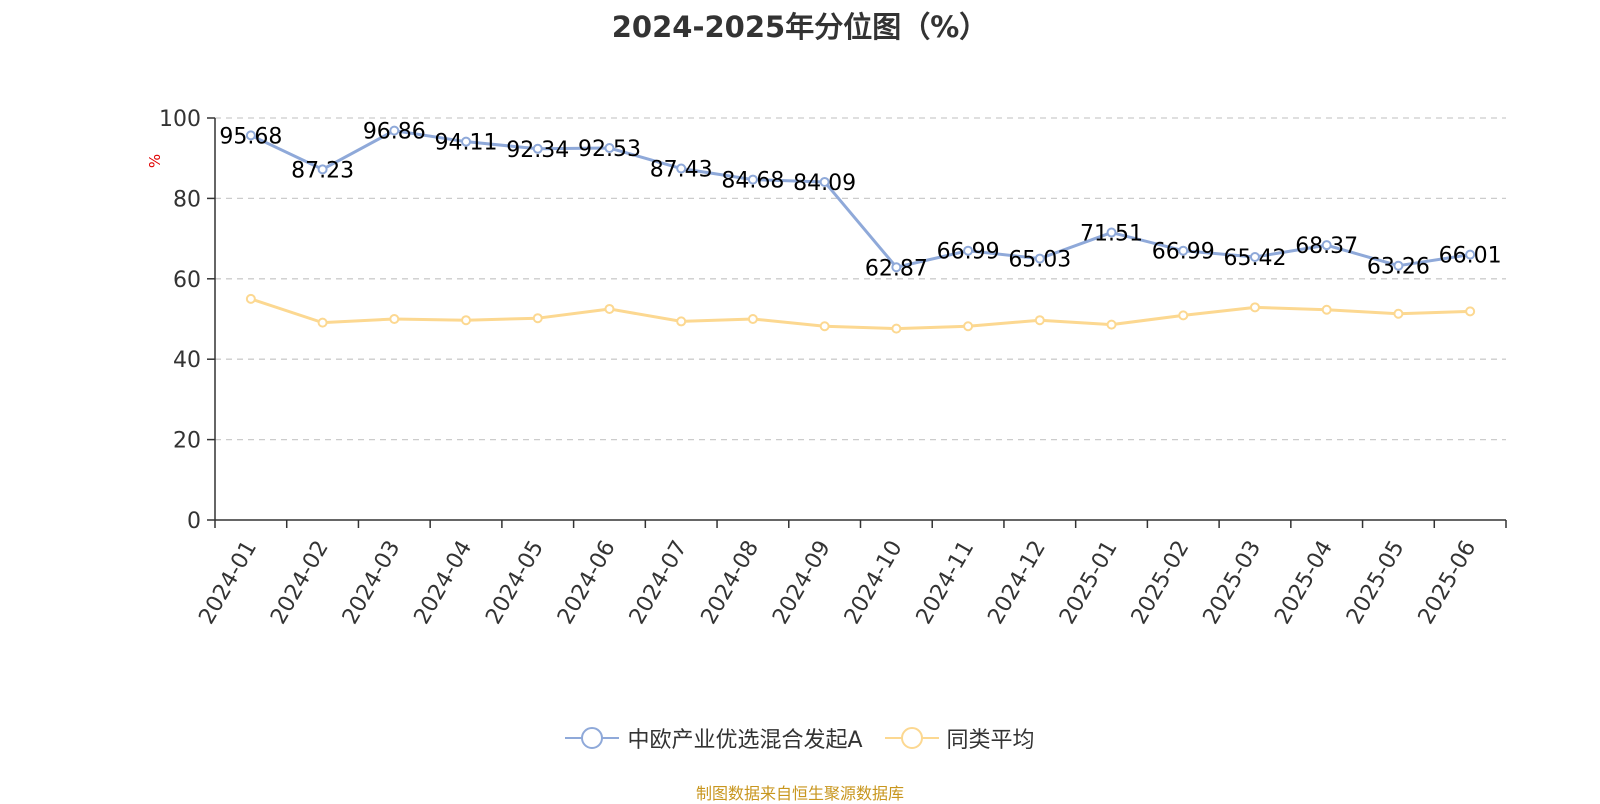  I want to click on x-tick-label-5: 2024-06, so click(587, 583).